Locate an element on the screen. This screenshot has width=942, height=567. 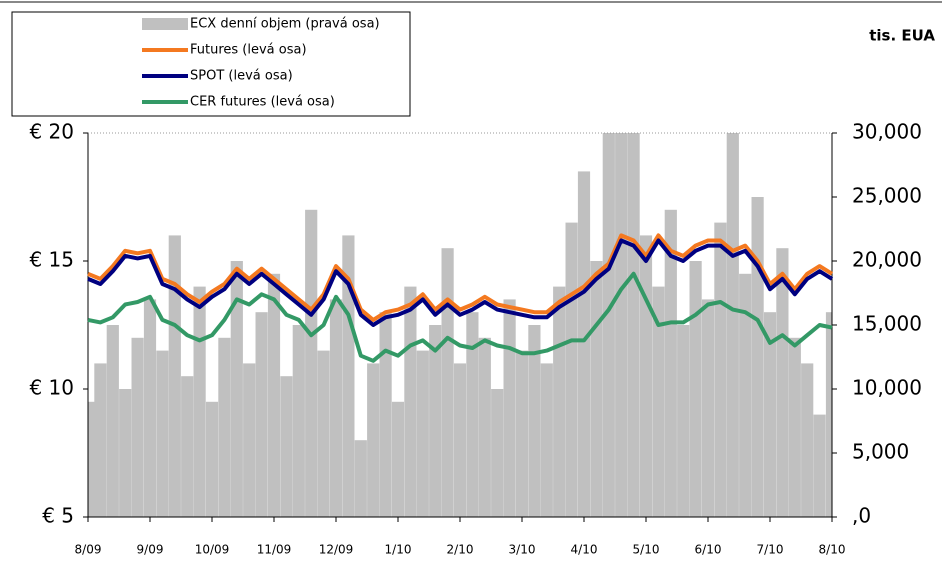
x-tick-label: 1/10 is located at coordinates (398, 550).